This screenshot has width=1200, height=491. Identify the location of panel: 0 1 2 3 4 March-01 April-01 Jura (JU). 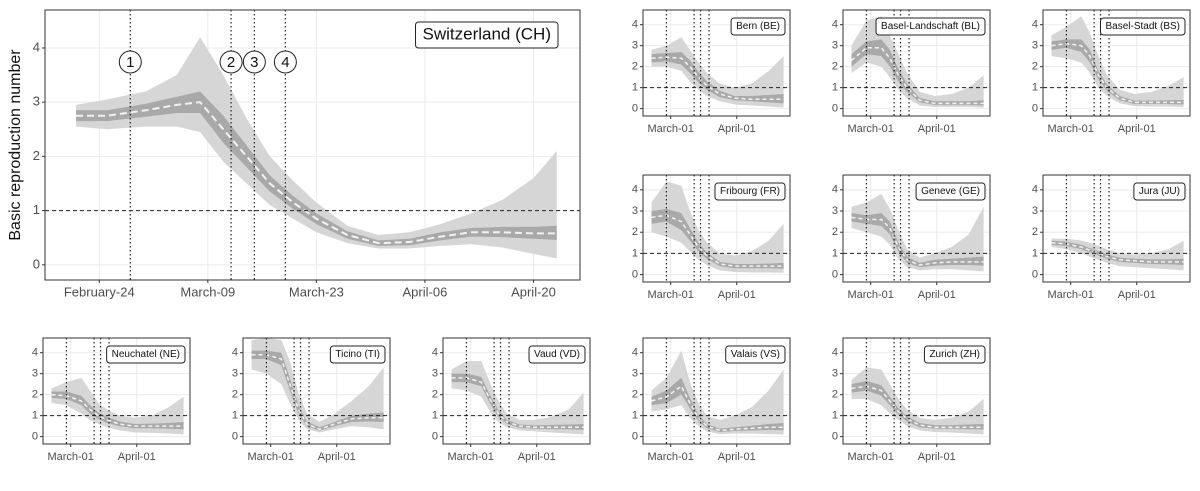
(1111, 237).